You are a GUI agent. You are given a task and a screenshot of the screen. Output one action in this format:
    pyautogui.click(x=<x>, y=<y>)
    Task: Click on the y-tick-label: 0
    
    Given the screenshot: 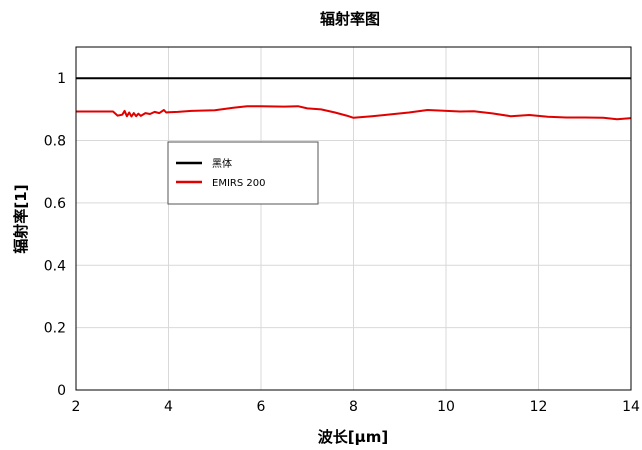 What is the action you would take?
    pyautogui.click(x=61, y=391)
    